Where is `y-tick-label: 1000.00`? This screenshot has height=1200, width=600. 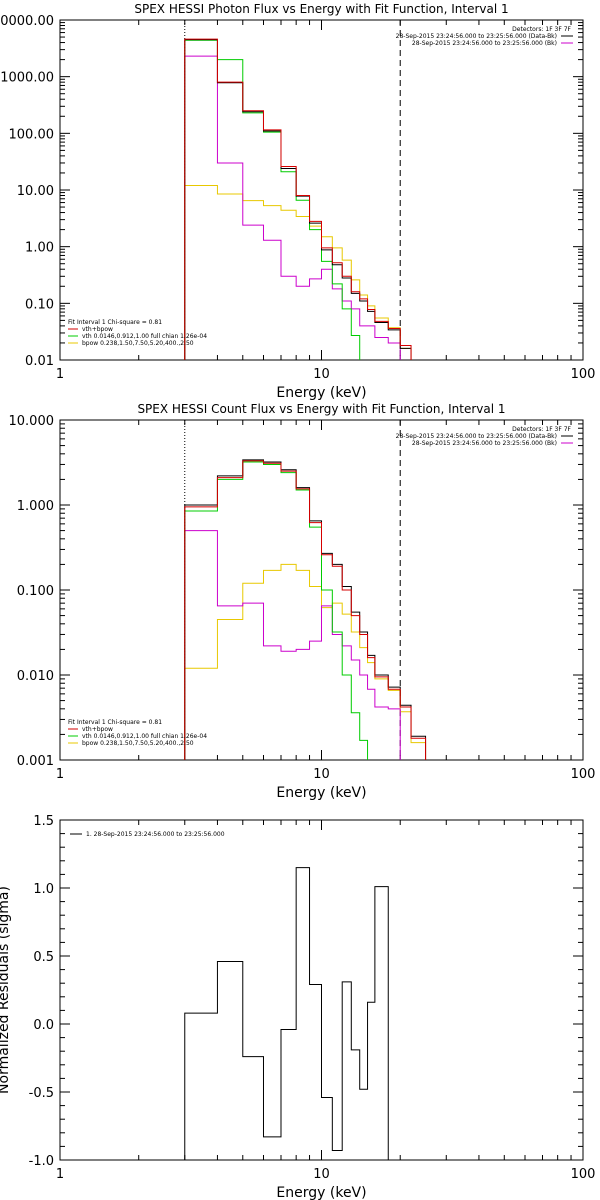
y-tick-label: 1000.00 is located at coordinates (27, 78).